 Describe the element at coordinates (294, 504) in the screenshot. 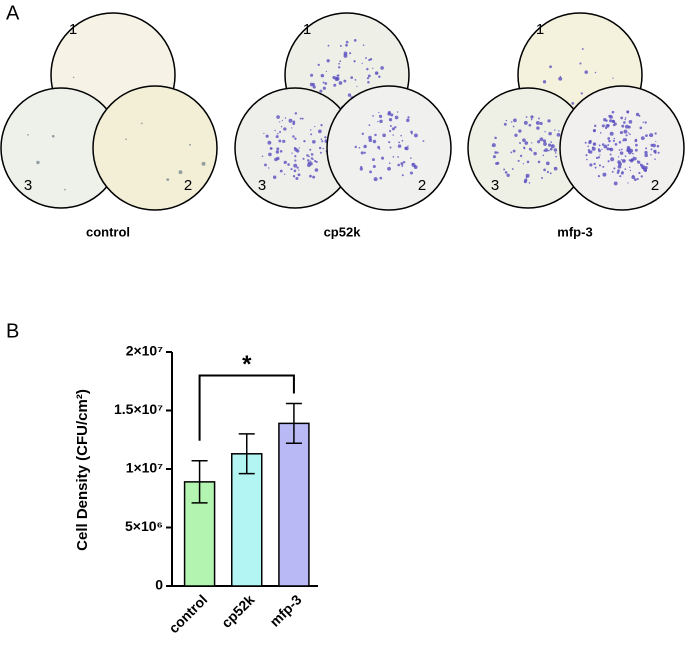

I see `bar` at that location.